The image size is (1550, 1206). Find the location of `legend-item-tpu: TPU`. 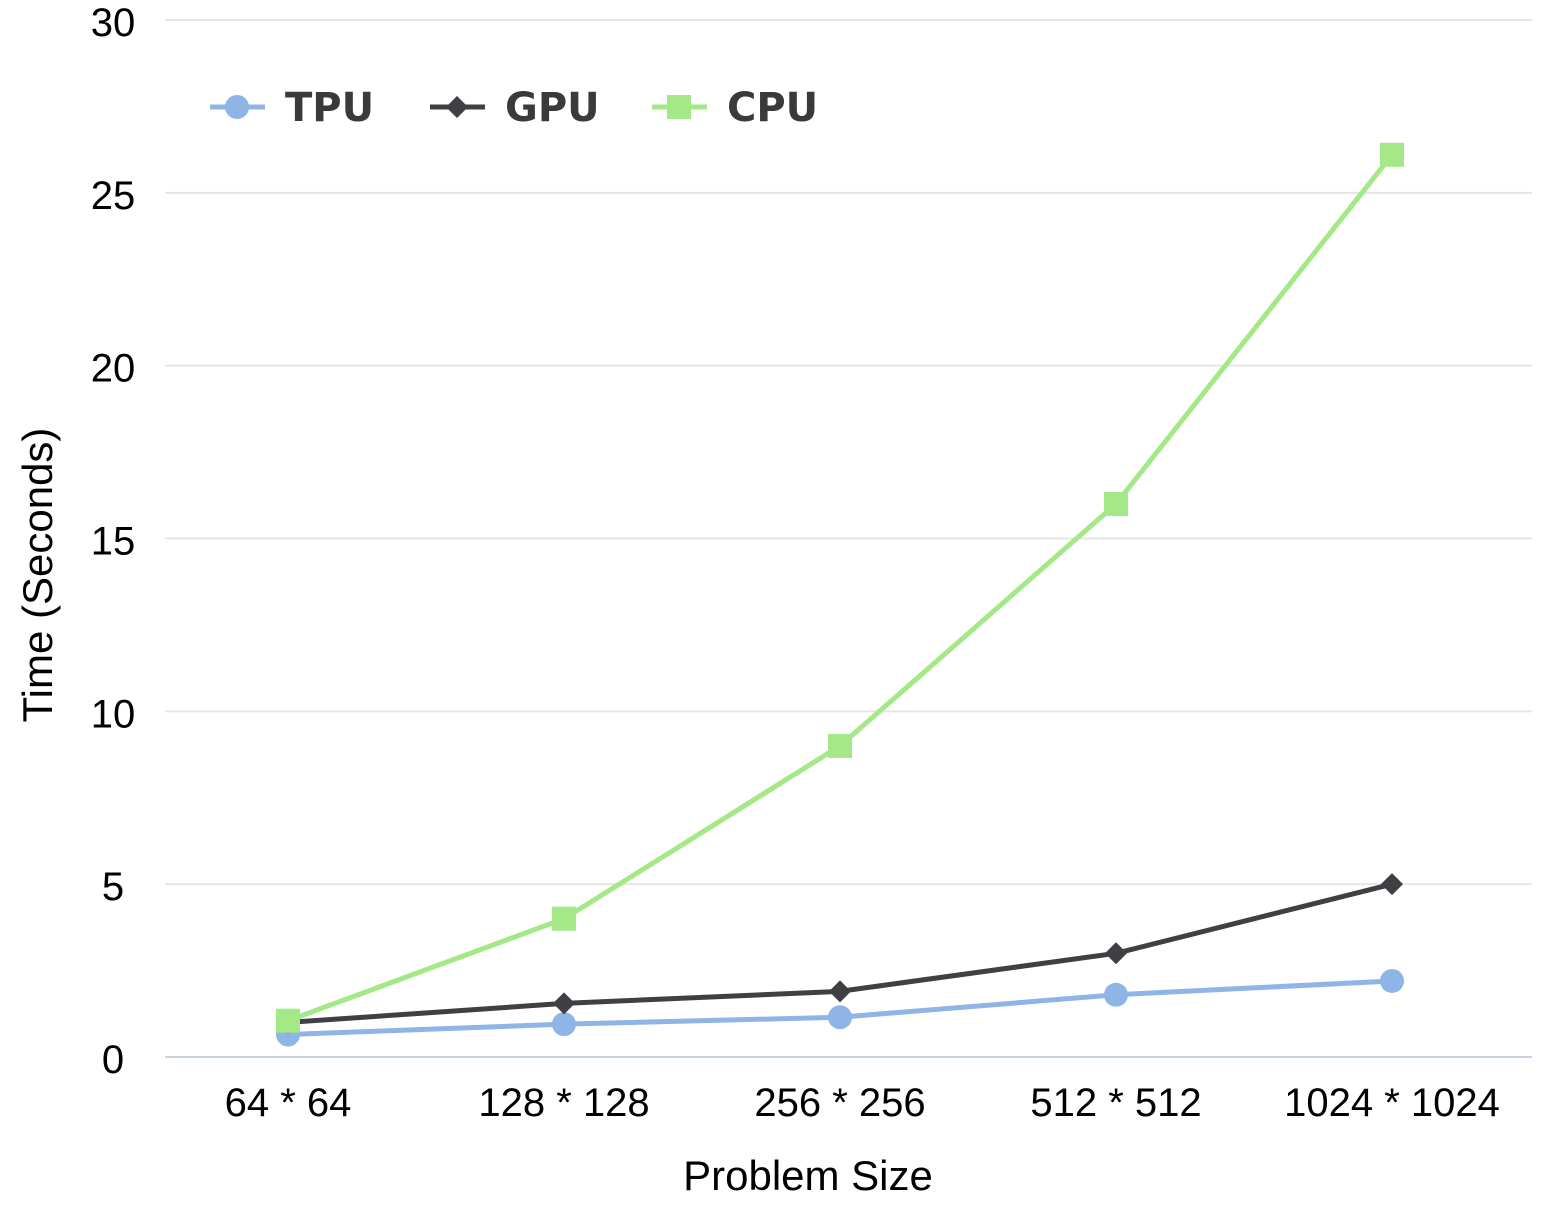

legend-item-tpu: TPU is located at coordinates (292, 108).